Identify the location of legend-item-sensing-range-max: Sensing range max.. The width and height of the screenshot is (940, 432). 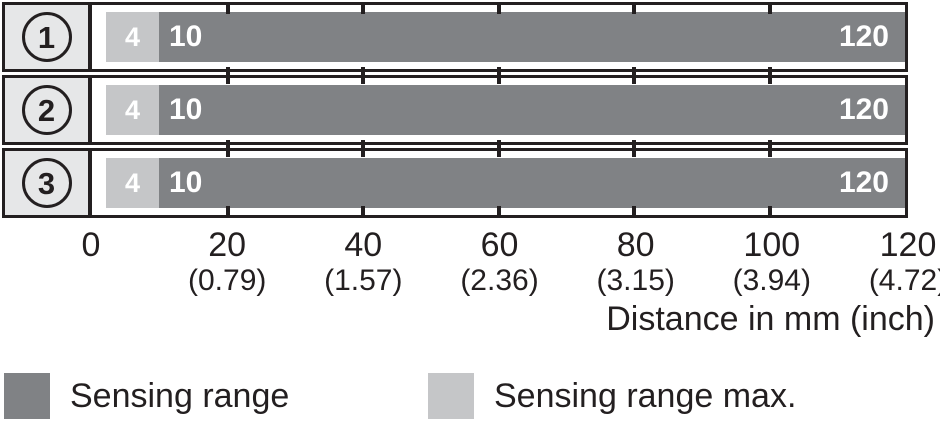
(612, 396).